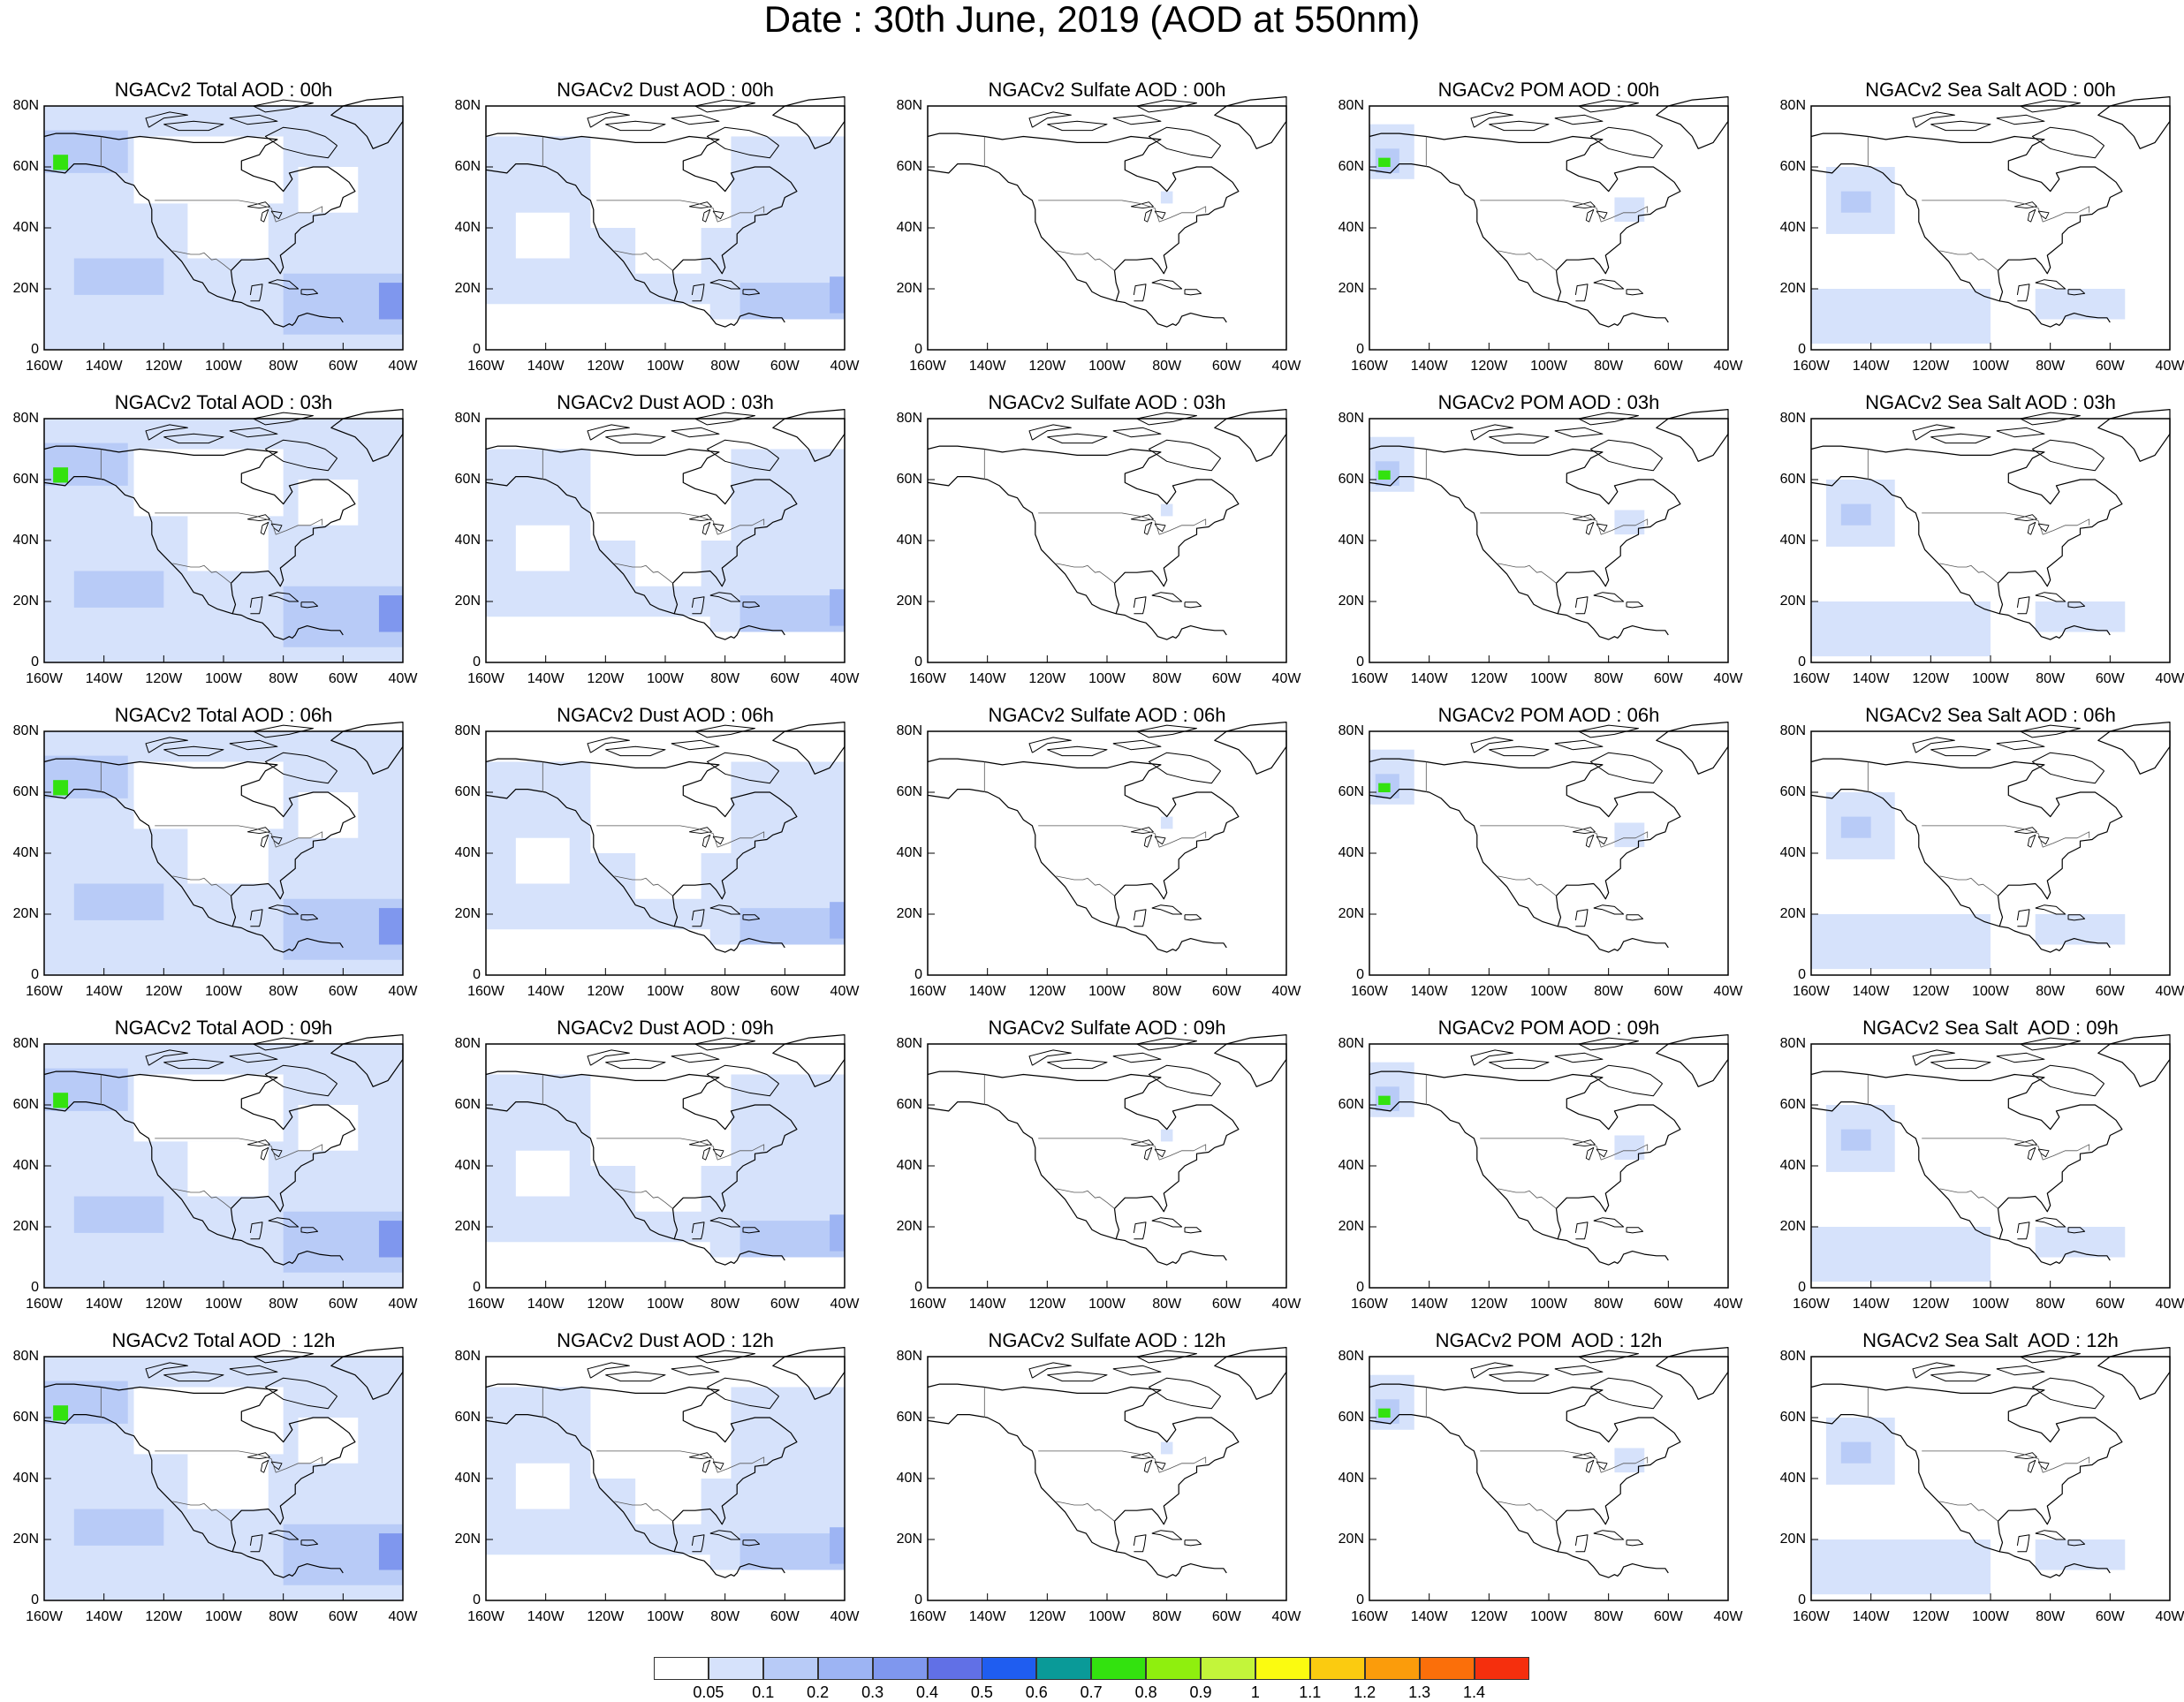  What do you see at coordinates (1811, 678) in the screenshot?
I see `lon-label: 160W` at bounding box center [1811, 678].